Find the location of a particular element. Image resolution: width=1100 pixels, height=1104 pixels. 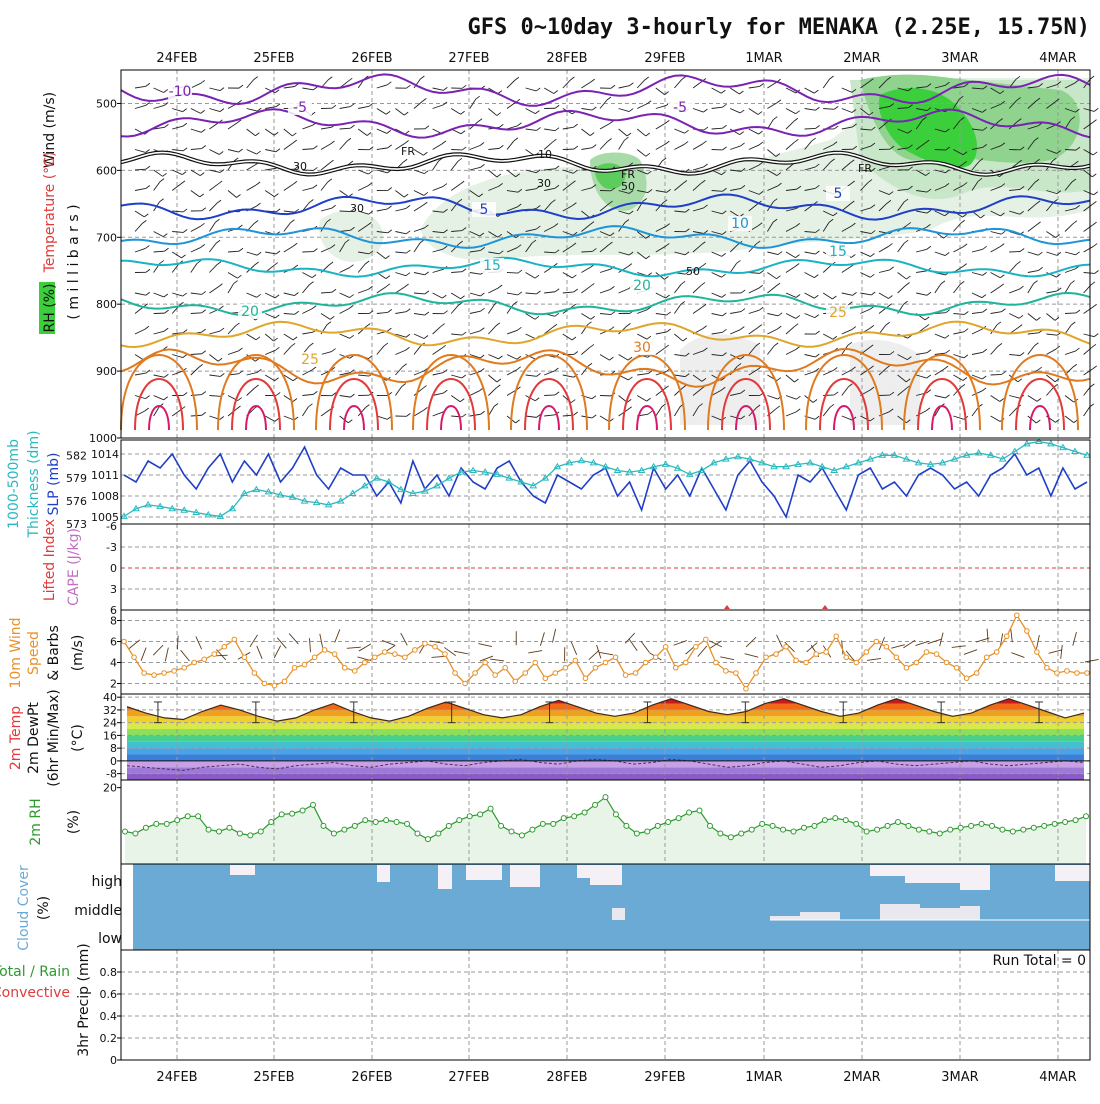

tick-label: 0.4 is located at coordinates (109, 1016).